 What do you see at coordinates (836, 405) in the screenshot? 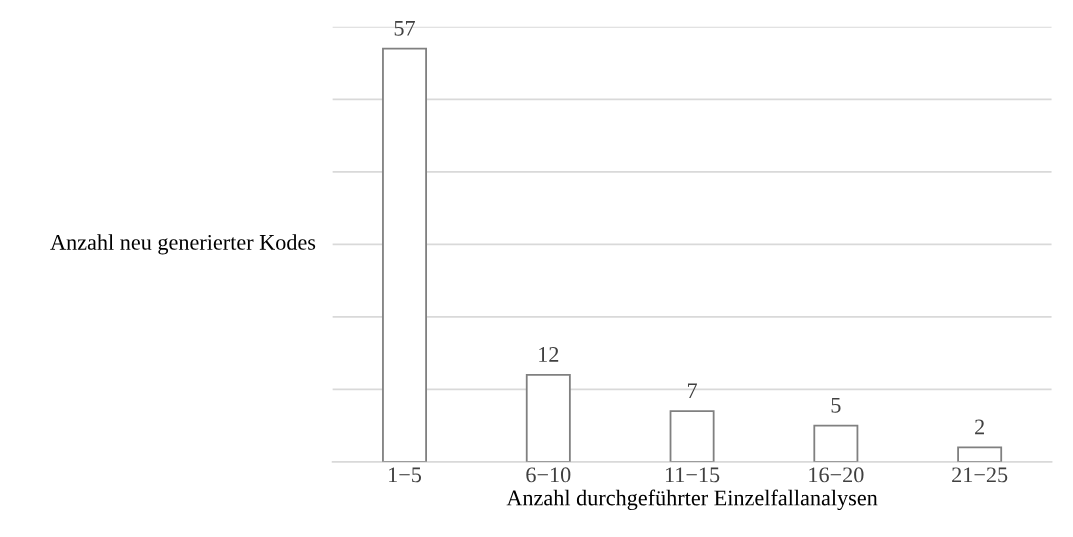
I see `data-label: 5` at bounding box center [836, 405].